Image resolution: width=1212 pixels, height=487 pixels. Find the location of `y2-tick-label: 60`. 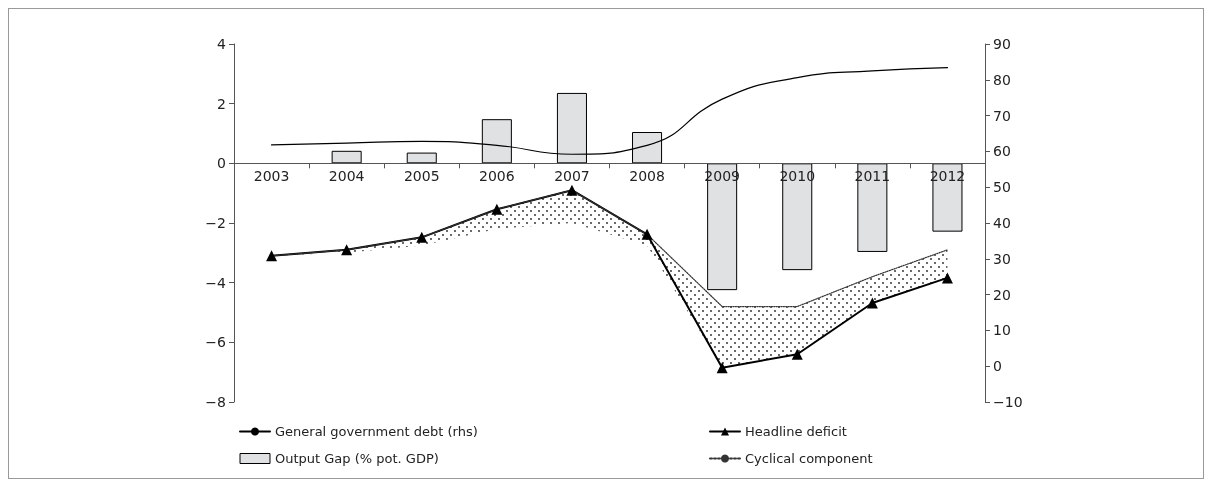

y2-tick-label: 60 is located at coordinates (1002, 151).